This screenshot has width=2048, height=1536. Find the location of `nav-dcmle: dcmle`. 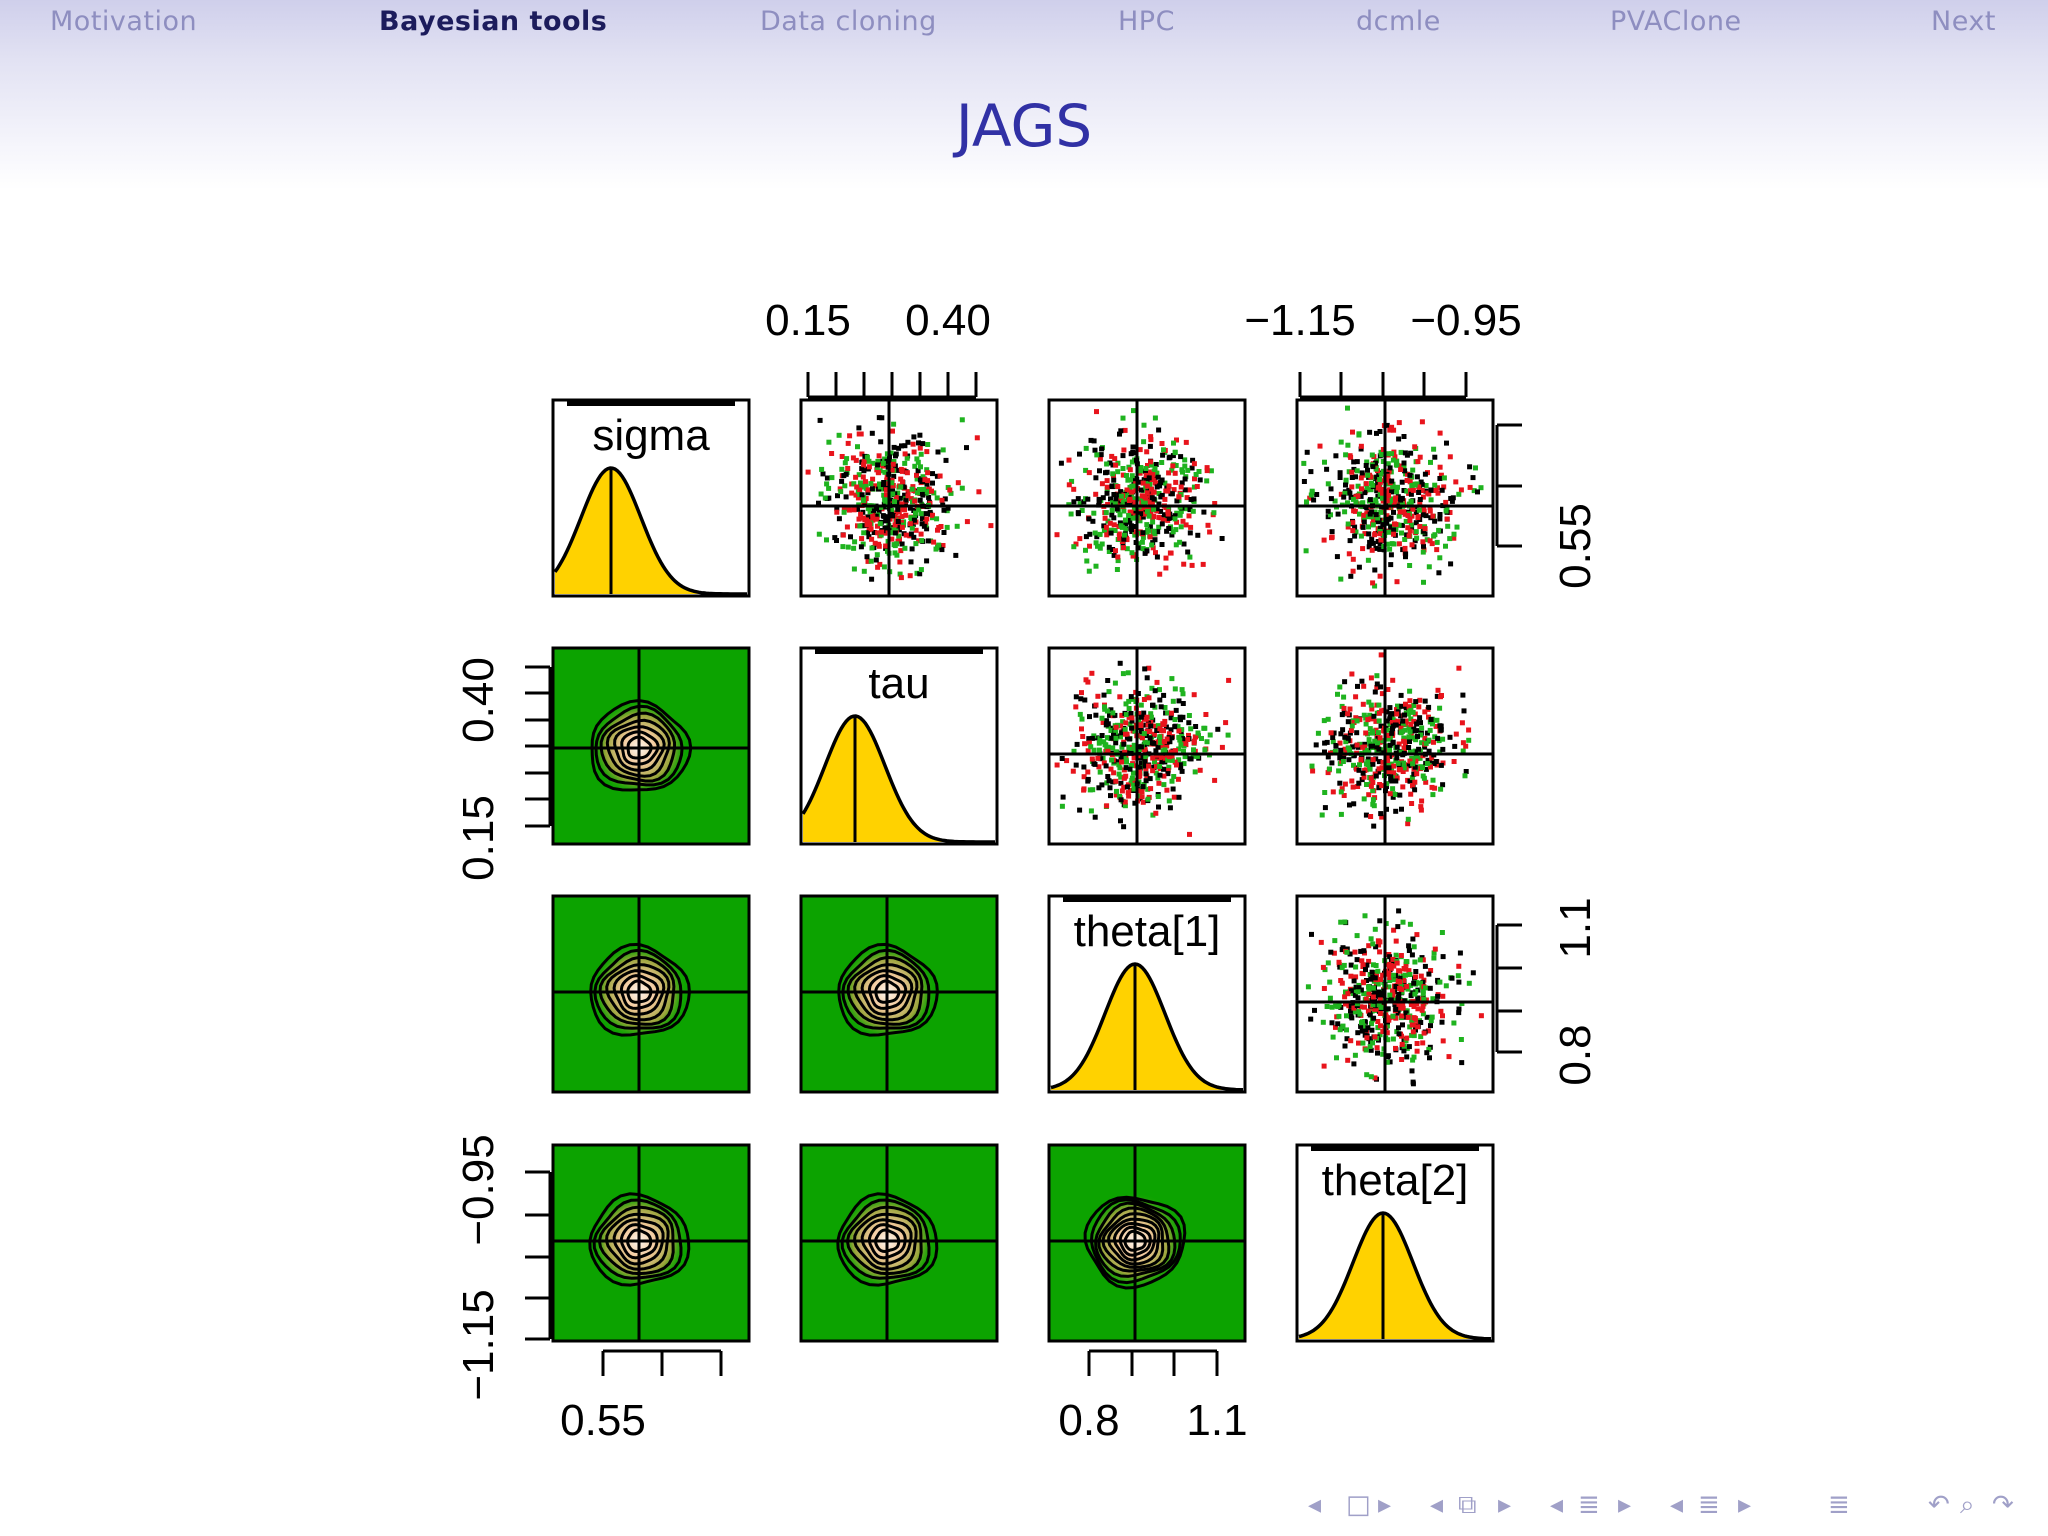

nav-dcmle: dcmle is located at coordinates (1398, 21).